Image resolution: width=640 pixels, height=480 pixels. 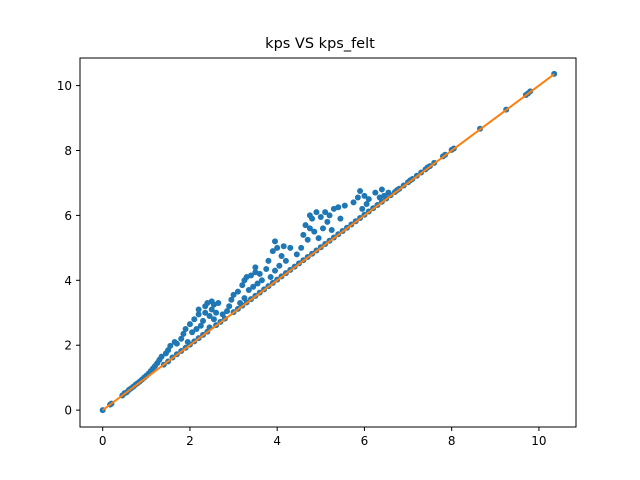 I want to click on y-tick-label: 0, so click(x=68, y=411).